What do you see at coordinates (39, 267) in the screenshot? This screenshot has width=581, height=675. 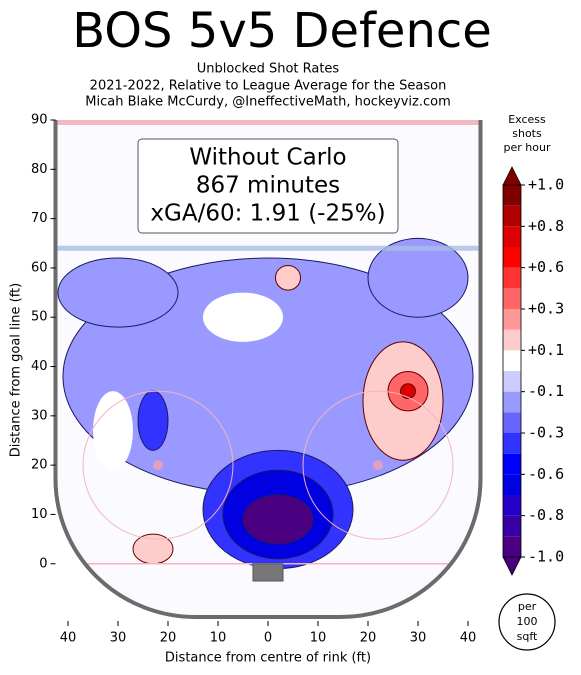 I see `y-tick-label: 60` at bounding box center [39, 267].